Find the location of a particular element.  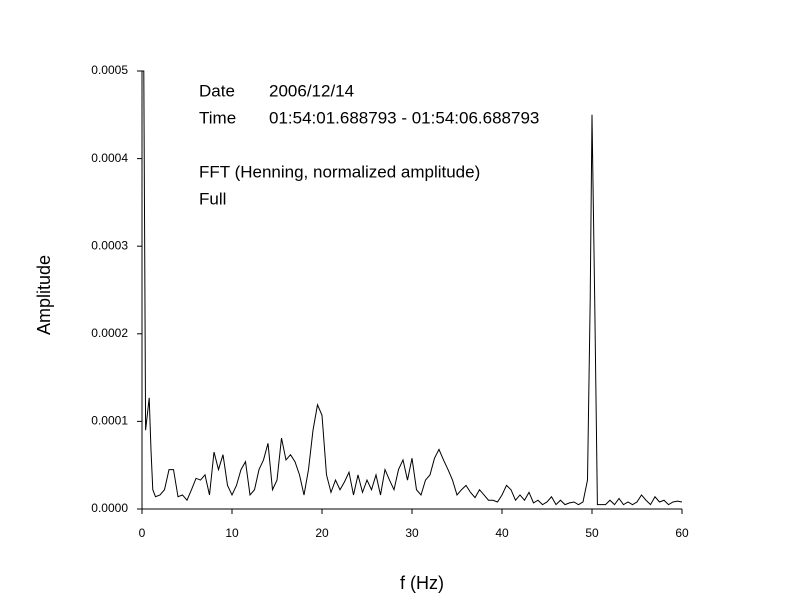

y-tick-label: 0.0000 is located at coordinates (109, 508).